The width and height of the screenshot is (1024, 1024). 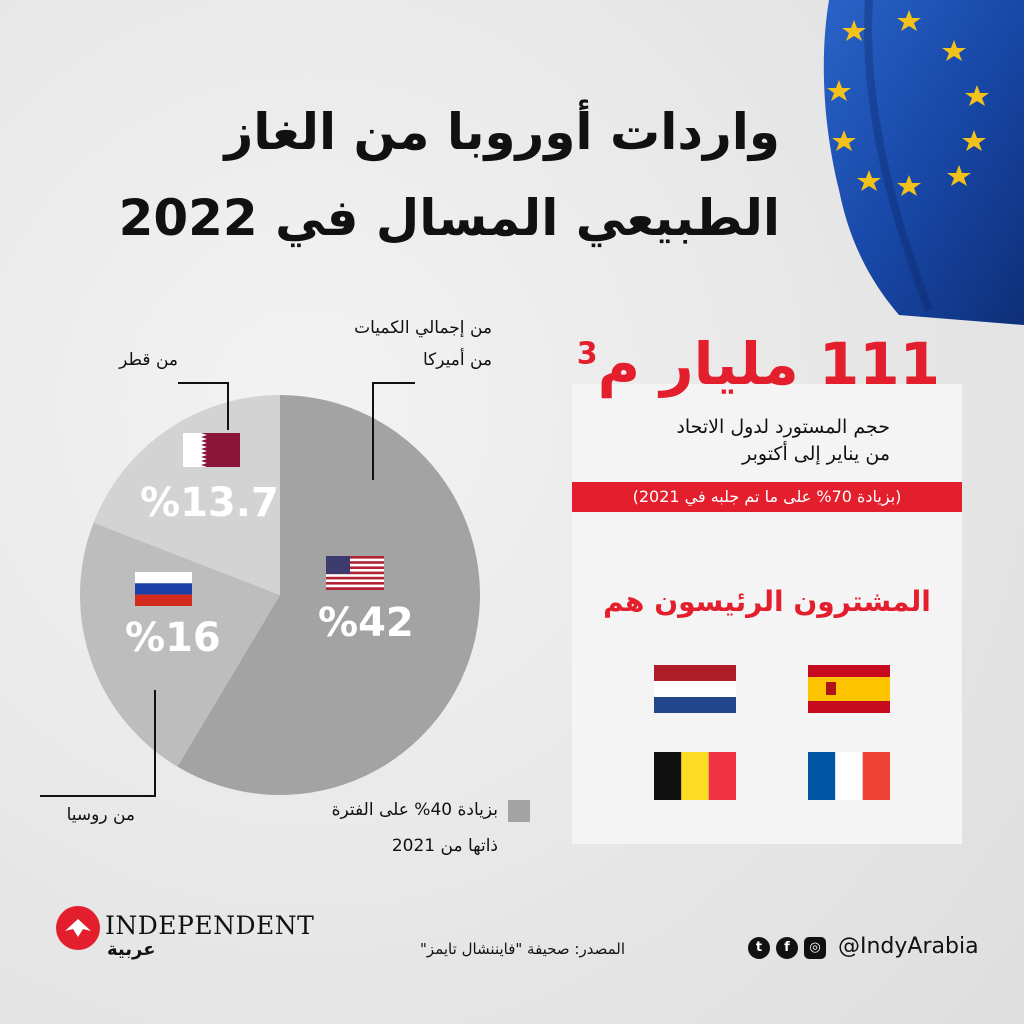 What do you see at coordinates (923, 162) in the screenshot?
I see `eu-flag-icon` at bounding box center [923, 162].